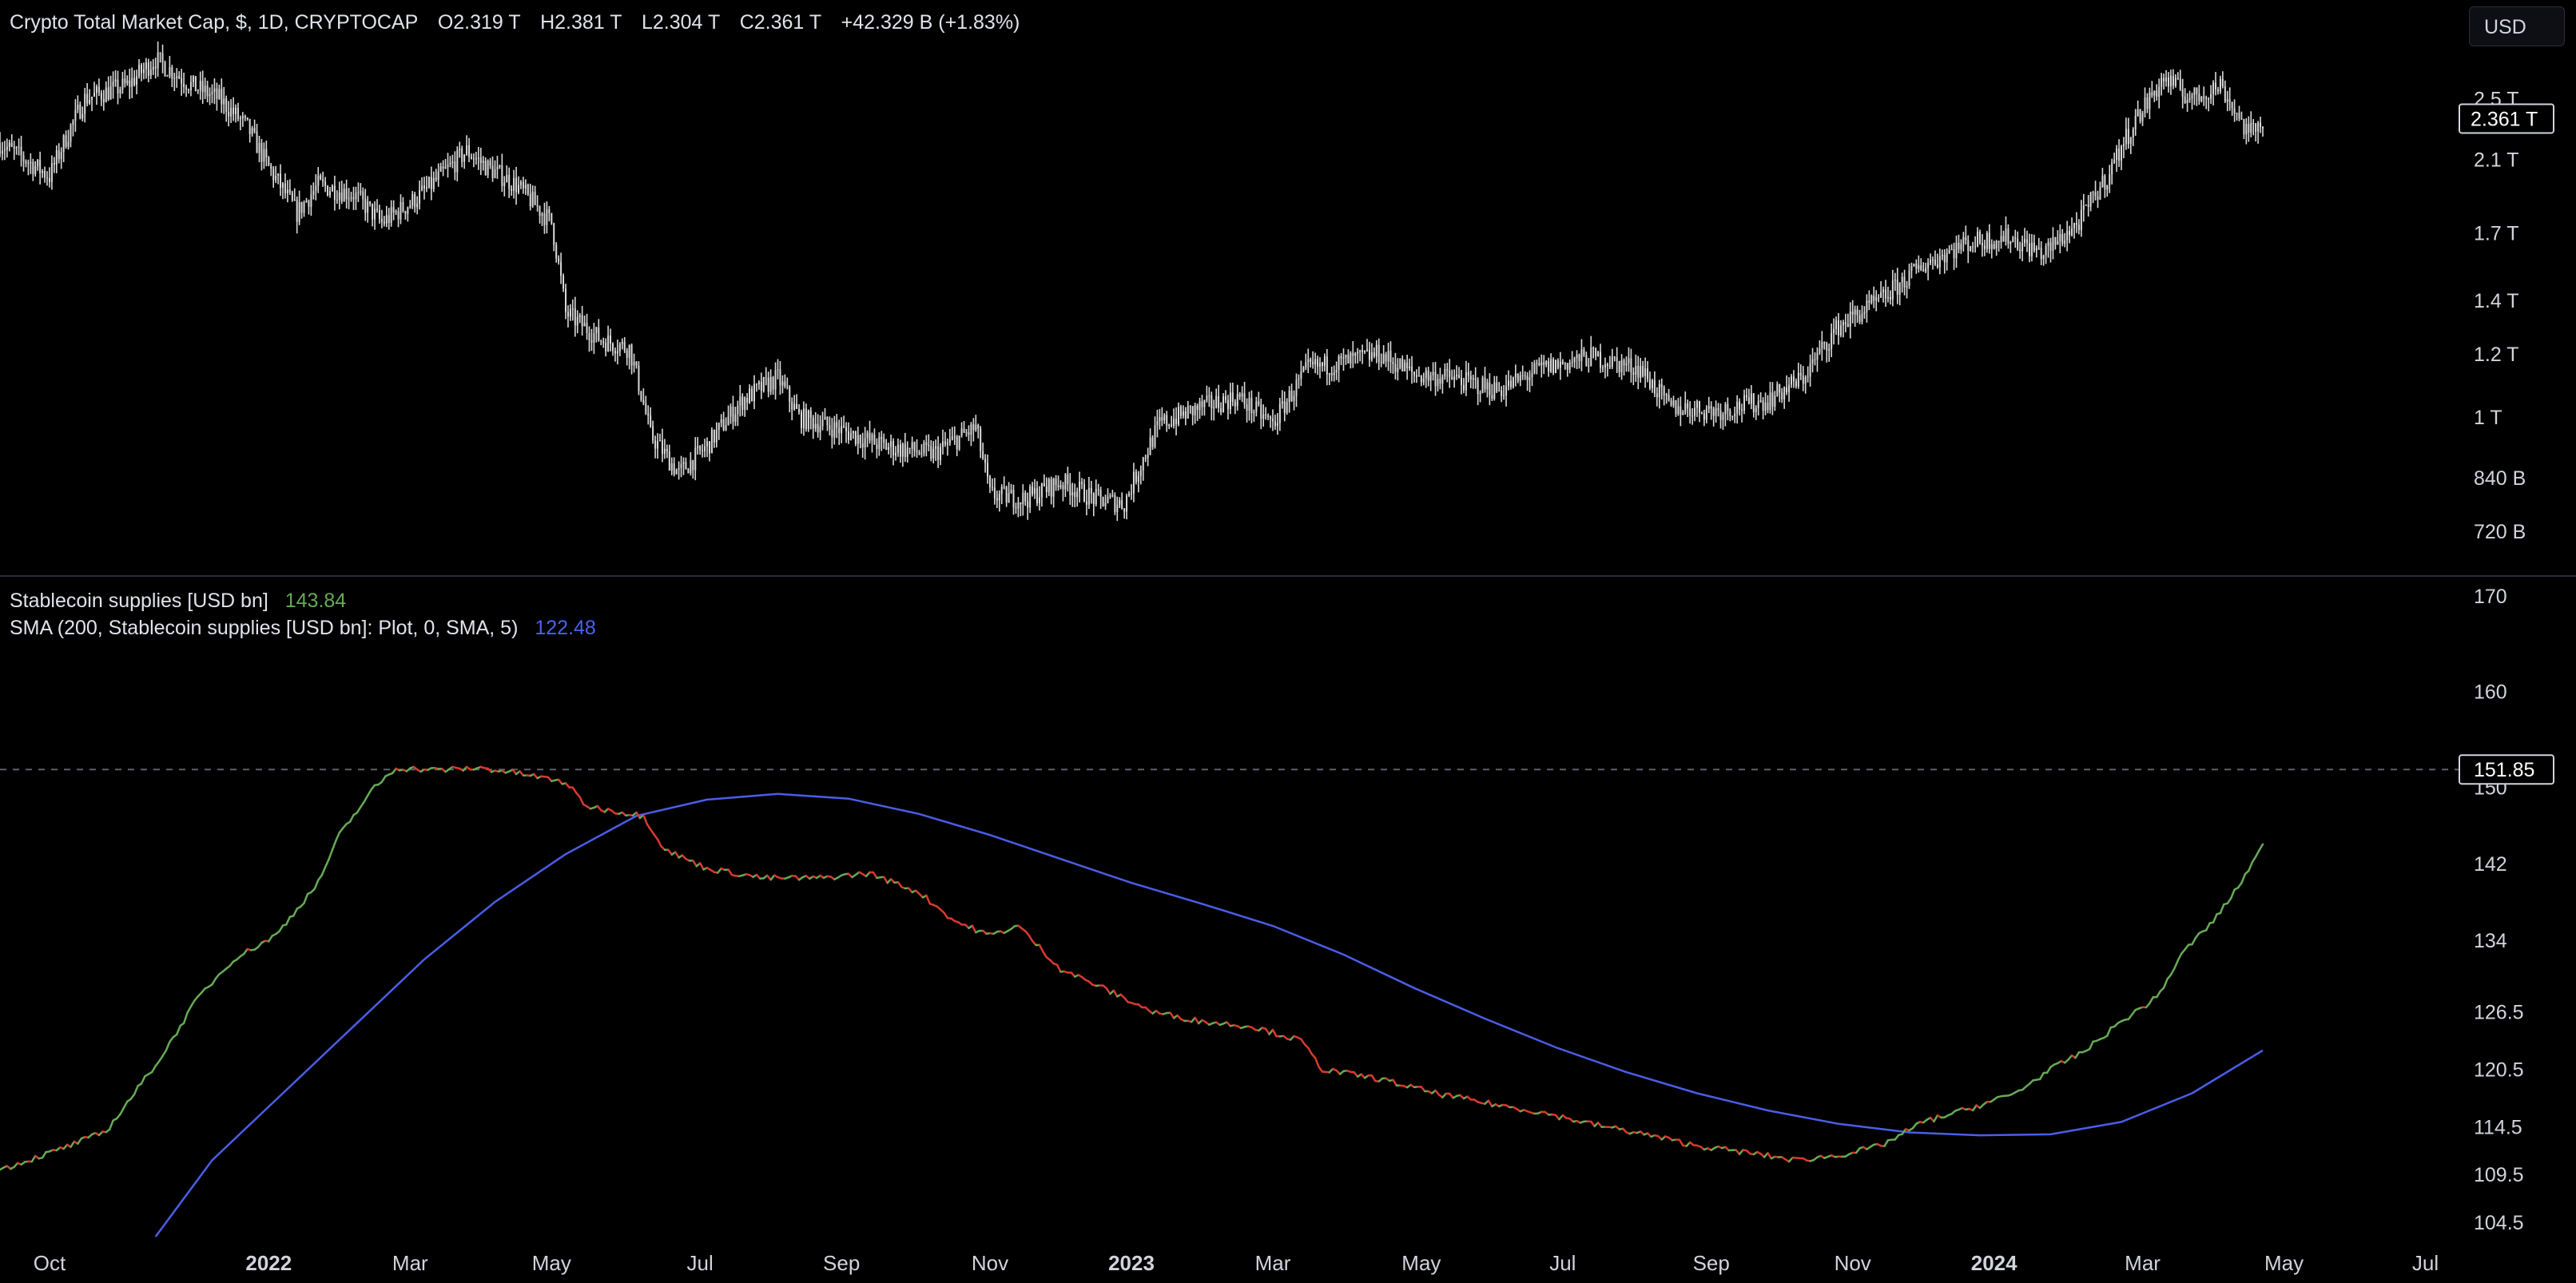  Describe the element at coordinates (2499, 1070) in the screenshot. I see `indicator-axis-tick-label: 120.5` at that location.